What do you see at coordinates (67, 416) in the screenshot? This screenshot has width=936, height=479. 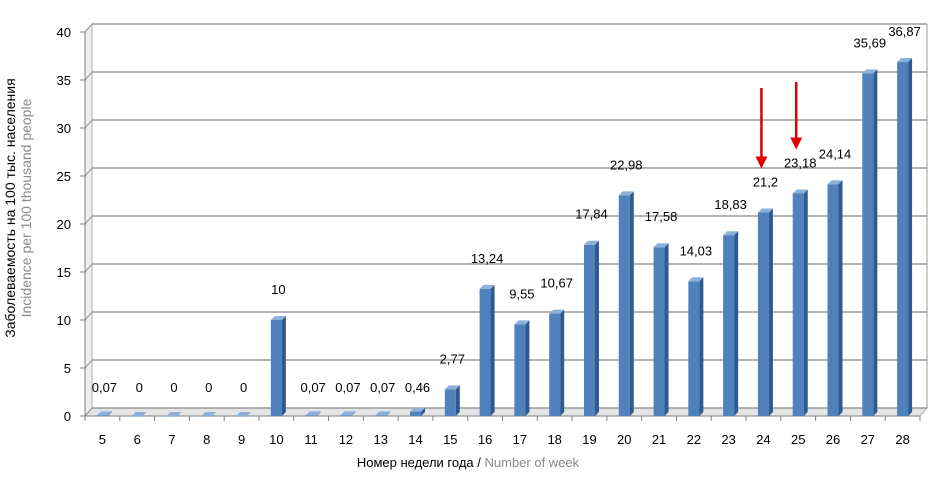 I see `y-tick-label: 0` at bounding box center [67, 416].